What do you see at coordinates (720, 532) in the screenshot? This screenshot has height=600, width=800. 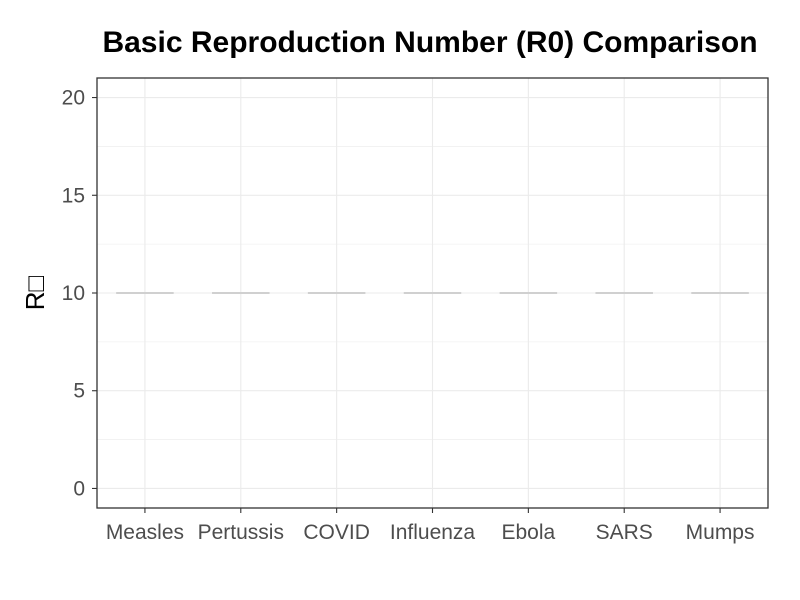 I see `x-tick-label: Mumps` at bounding box center [720, 532].